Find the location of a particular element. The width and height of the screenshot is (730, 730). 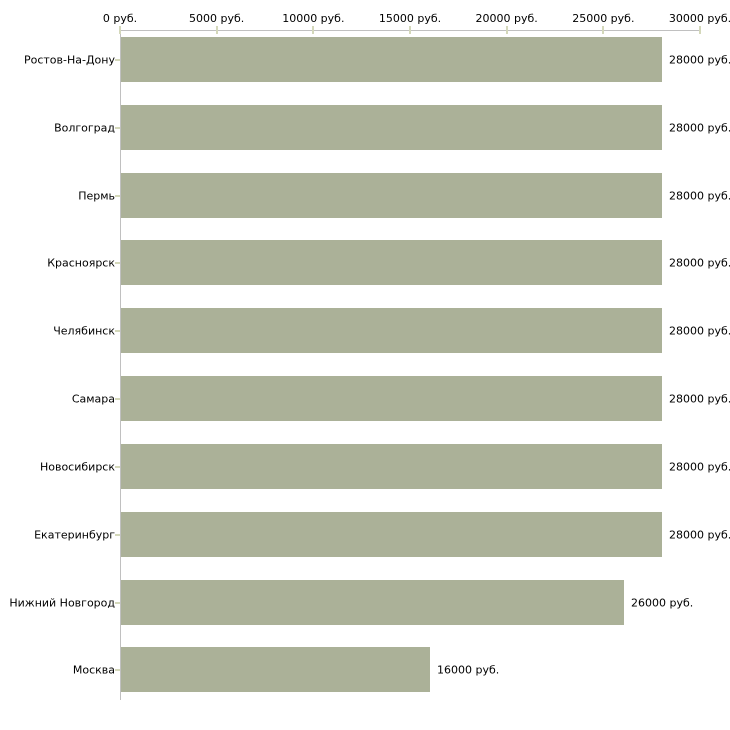

bar-row: Самара 28000 руб. is located at coordinates (365, 398).